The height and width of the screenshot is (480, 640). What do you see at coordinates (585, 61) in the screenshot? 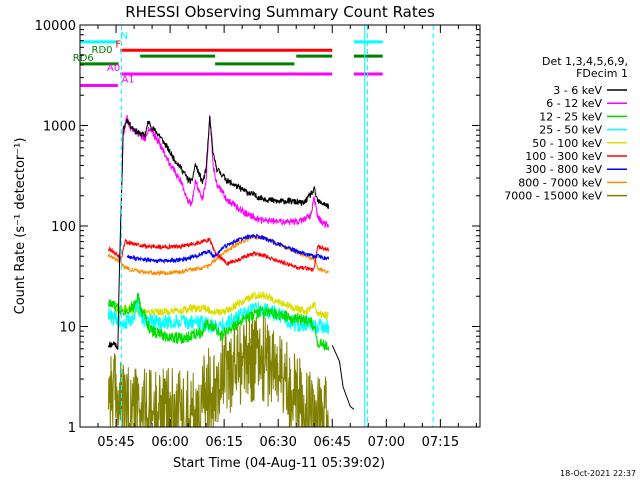
I see `legend-header-line: Det 1,3,4,5,6,9,` at bounding box center [585, 61].